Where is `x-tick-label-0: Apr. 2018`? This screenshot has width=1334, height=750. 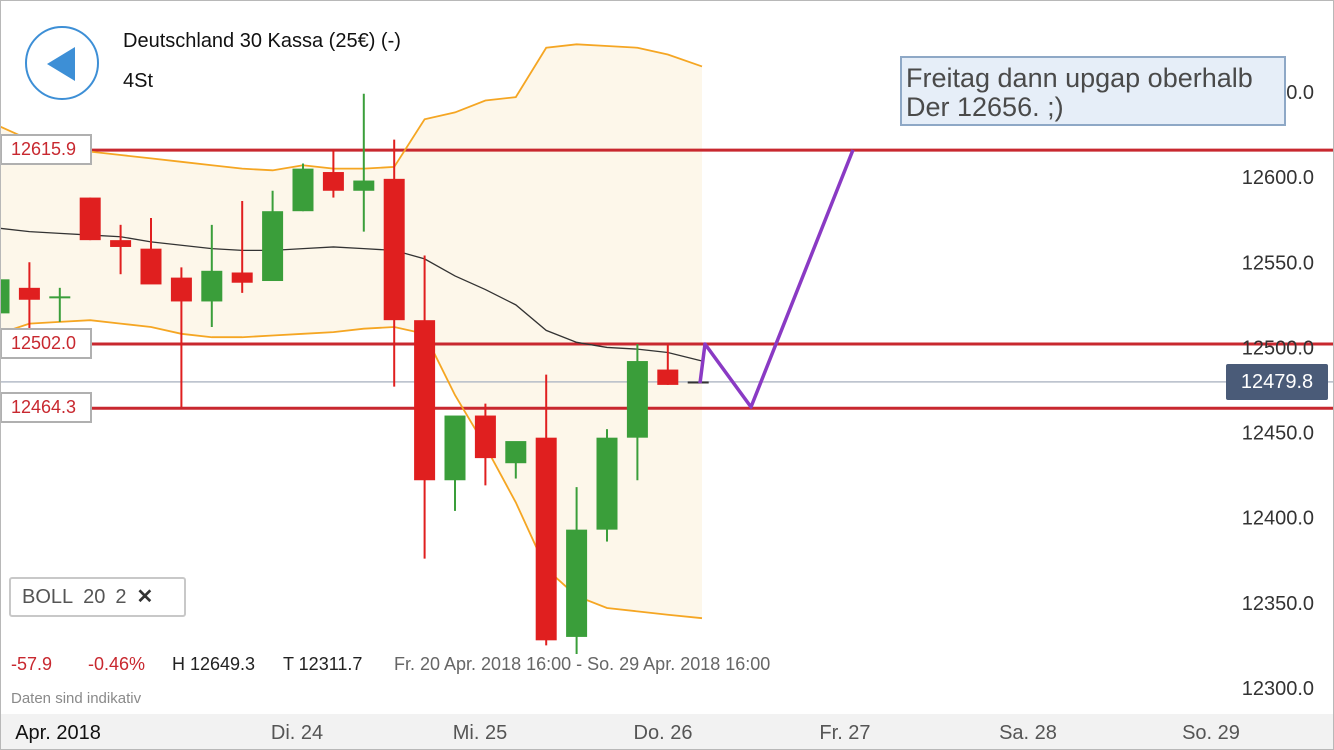
x-tick-label-0: Apr. 2018 is located at coordinates (58, 733).